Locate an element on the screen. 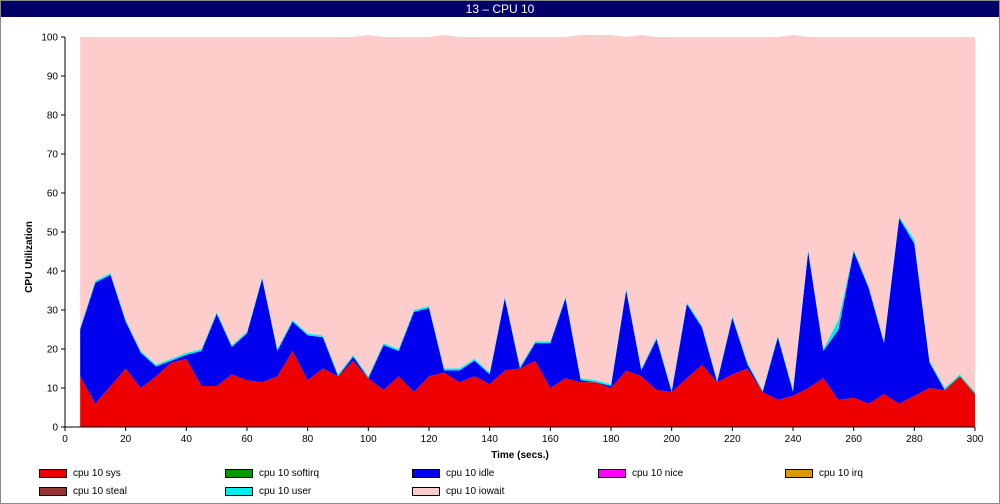 This screenshot has height=504, width=1000. x-tick-label: 220 is located at coordinates (732, 439).